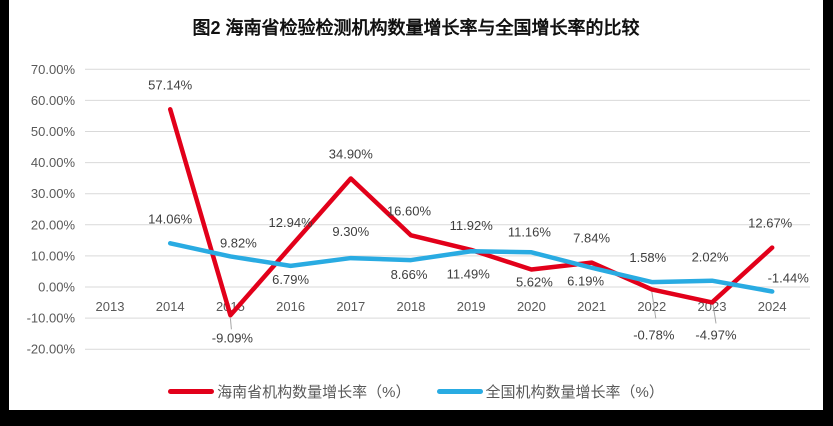  Describe the element at coordinates (53, 224) in the screenshot. I see `y-tick-label: 20.00%` at that location.